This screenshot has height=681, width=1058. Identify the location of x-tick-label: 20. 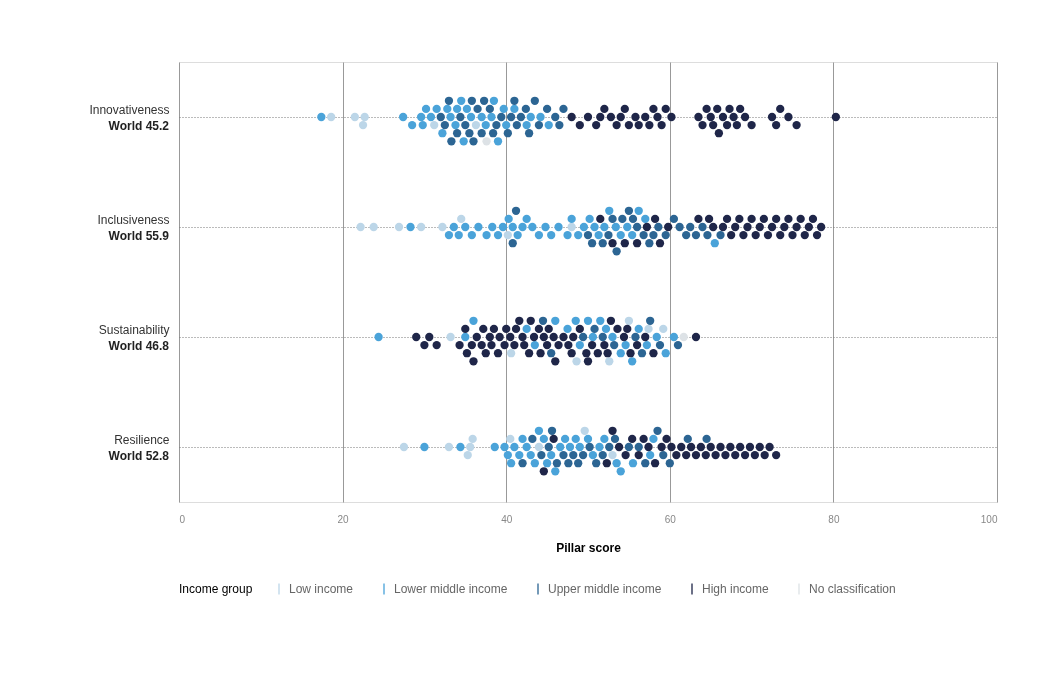
(343, 519).